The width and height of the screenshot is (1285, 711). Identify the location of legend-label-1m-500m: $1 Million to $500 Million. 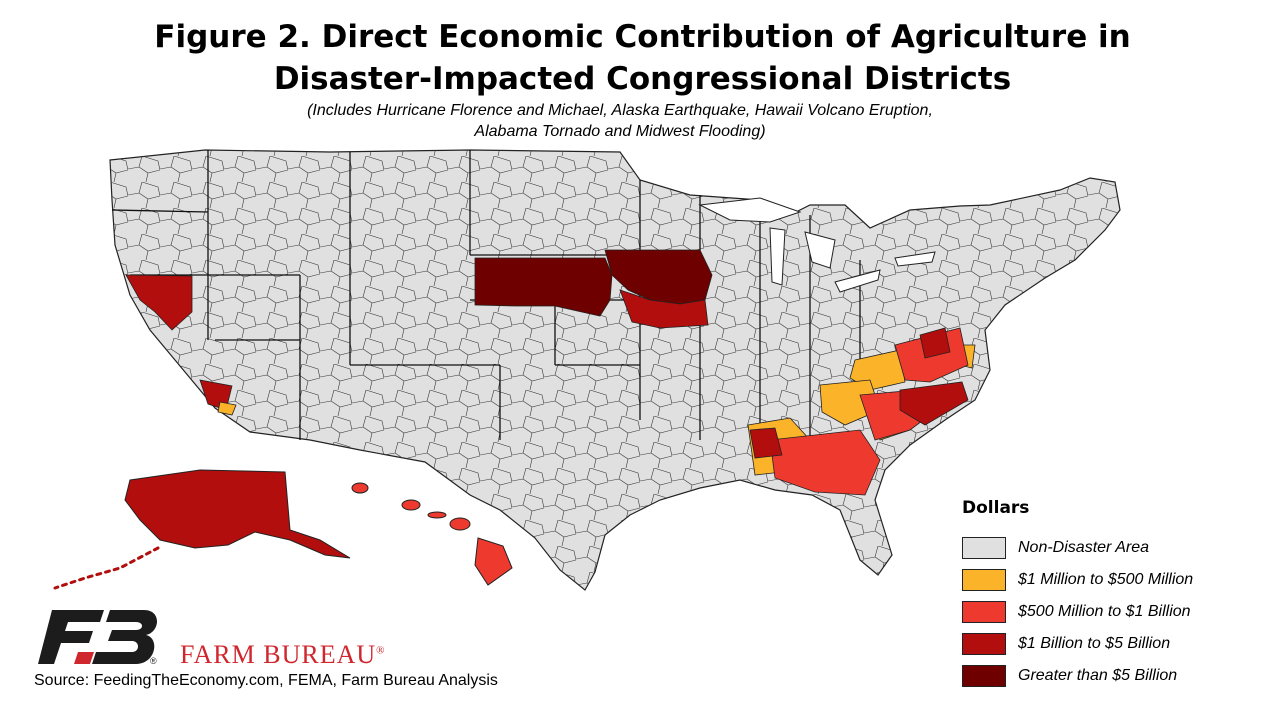
(1106, 579).